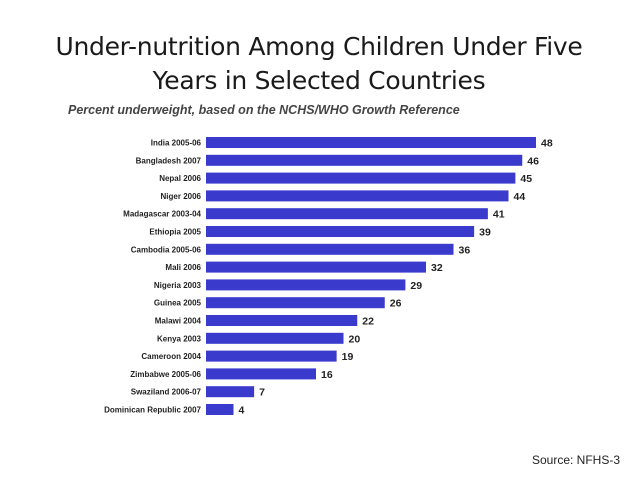  I want to click on value-label: 39, so click(485, 233).